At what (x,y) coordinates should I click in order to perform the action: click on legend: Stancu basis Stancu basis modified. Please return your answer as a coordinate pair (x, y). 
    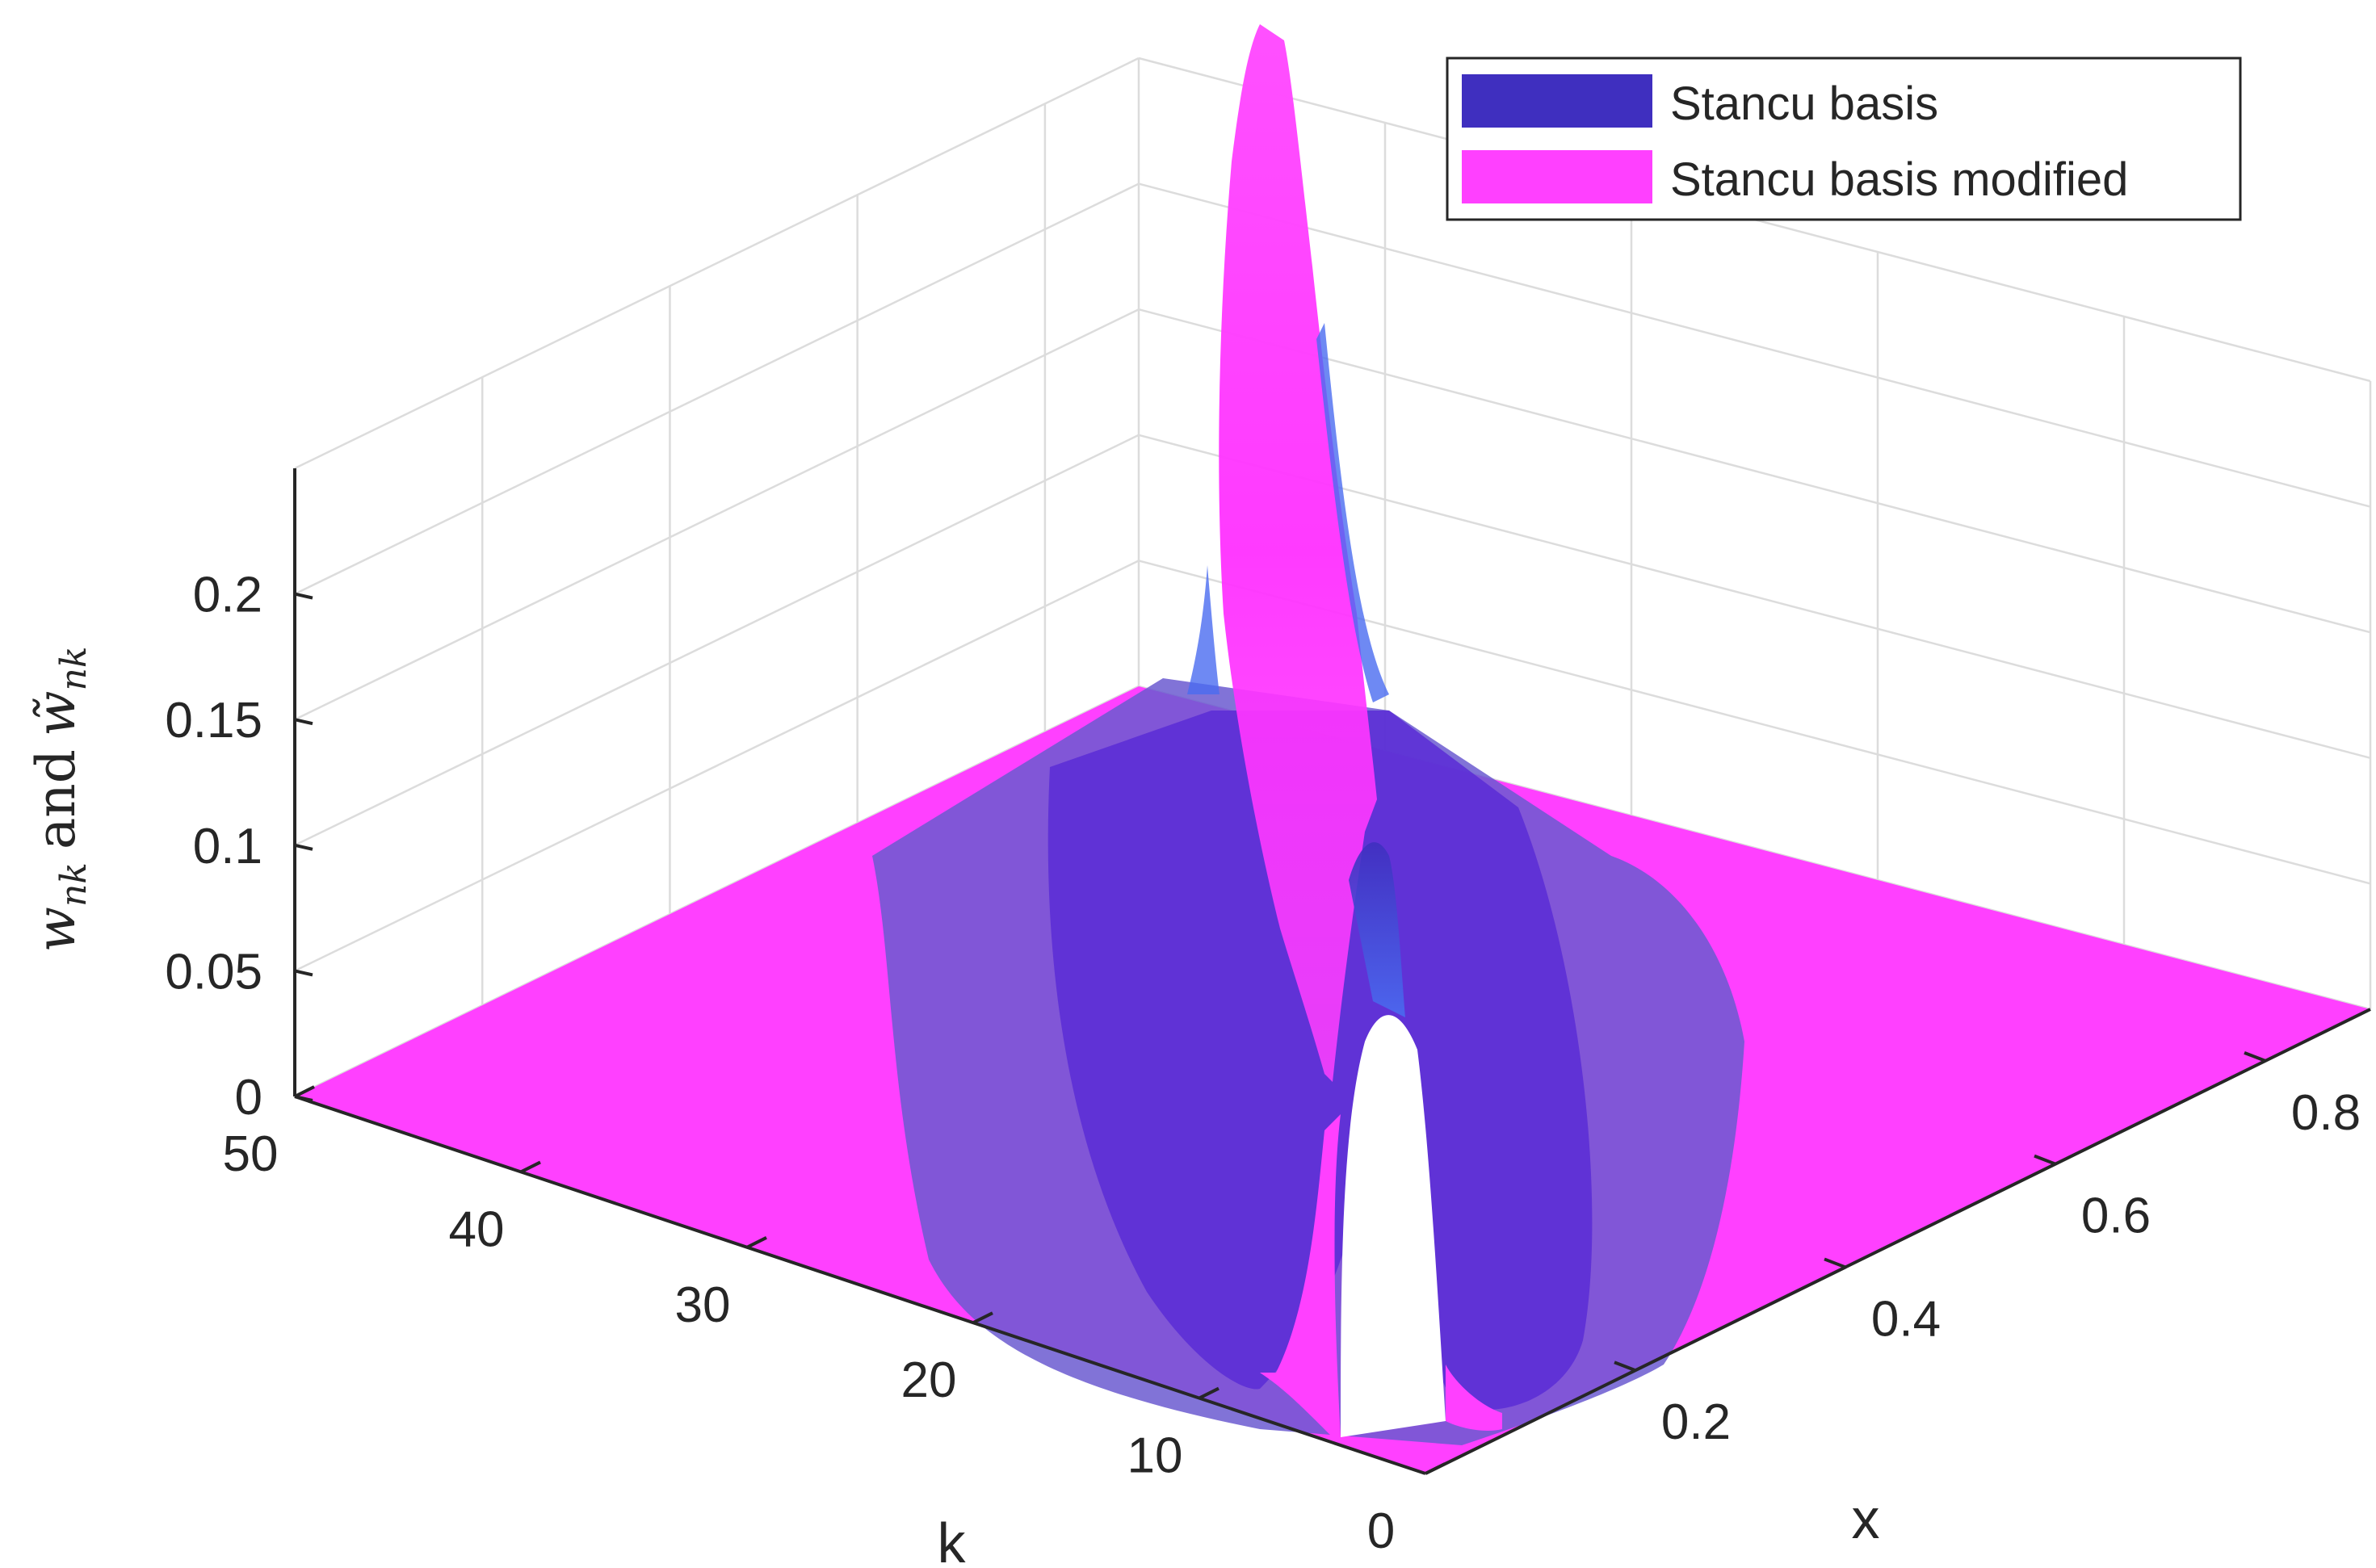
    Looking at the image, I should click on (1844, 139).